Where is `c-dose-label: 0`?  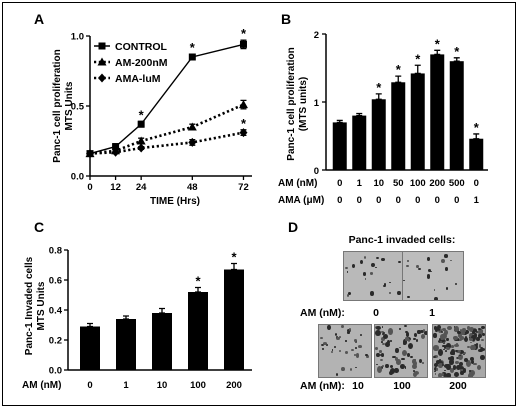
c-dose-label: 0 is located at coordinates (89, 385).